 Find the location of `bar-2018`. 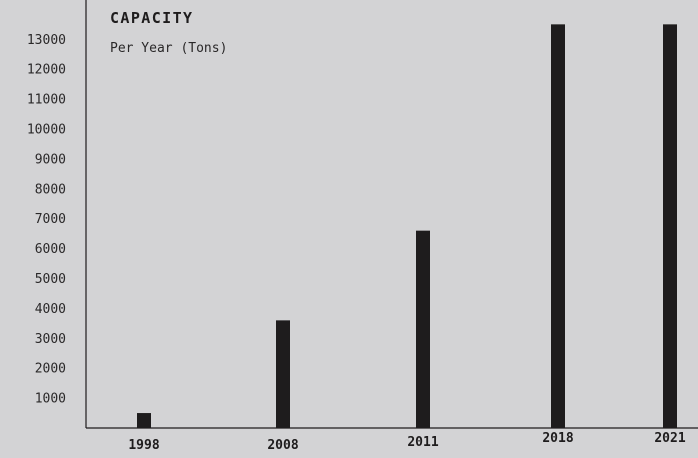

bar-2018 is located at coordinates (558, 226).